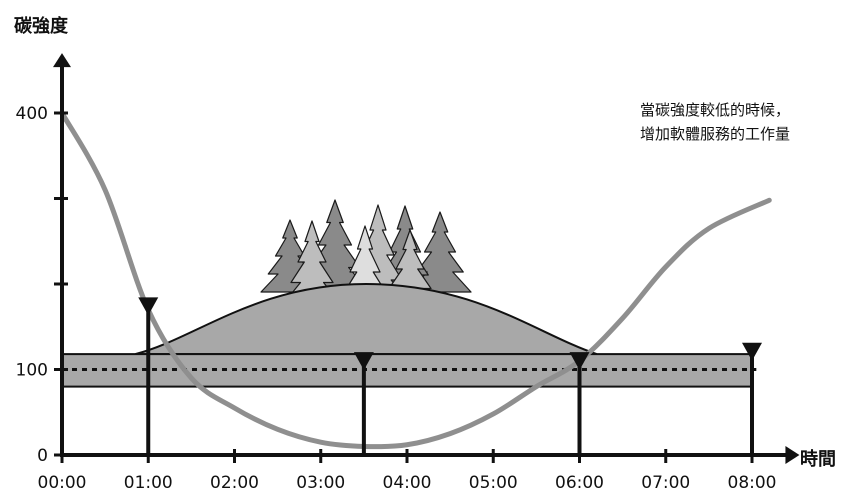  I want to click on y-axis-arrow-icon, so click(62, 60).